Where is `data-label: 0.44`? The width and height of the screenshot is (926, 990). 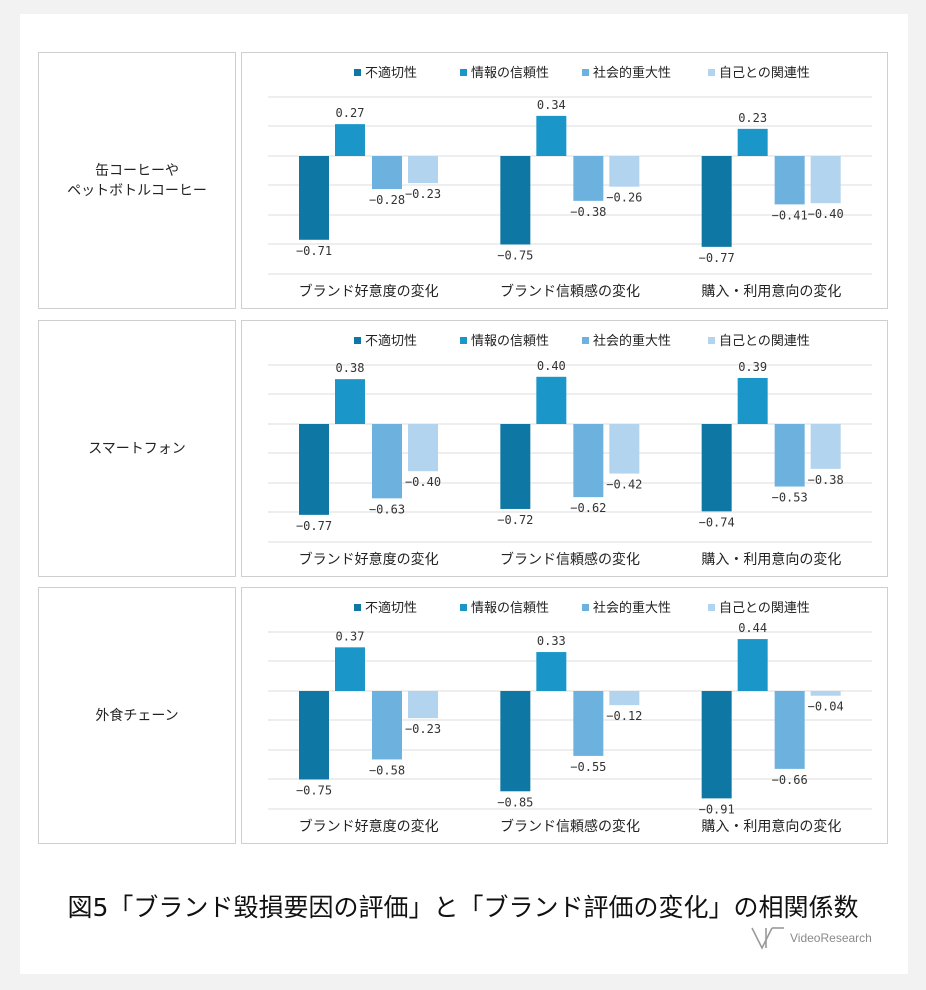 data-label: 0.44 is located at coordinates (752, 628).